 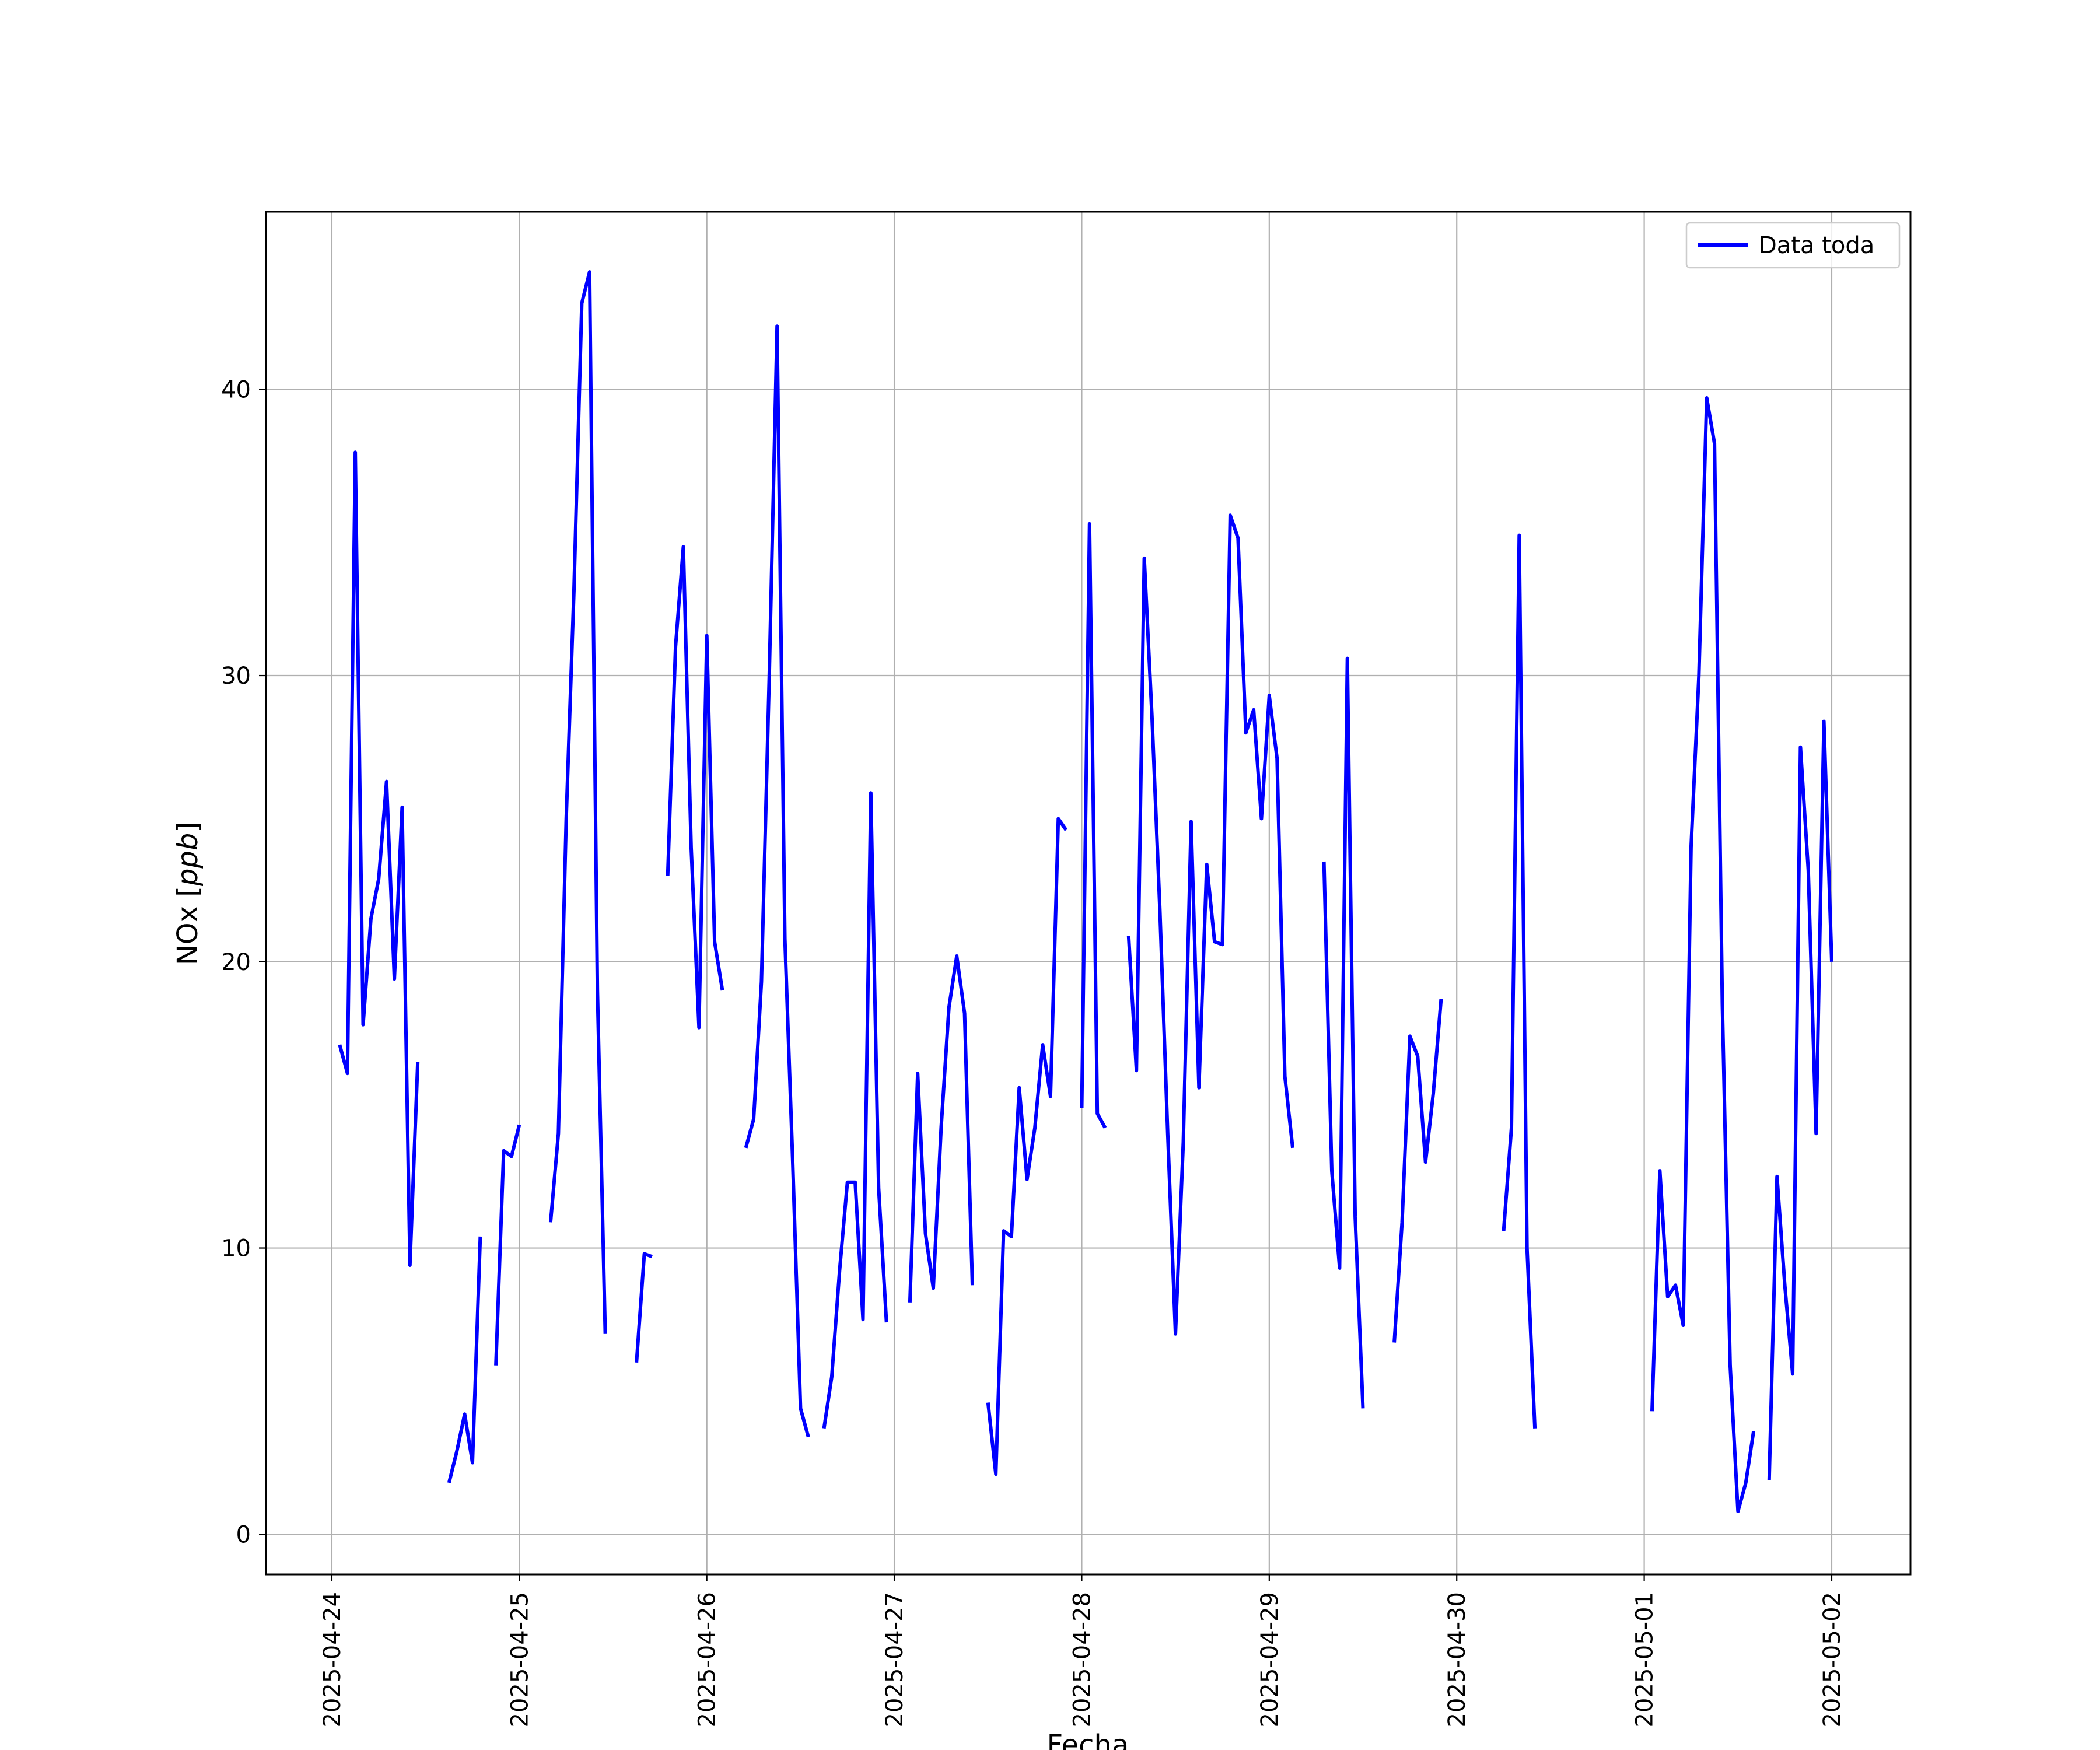 I want to click on y-axis-label: NOx [ppb], so click(x=188, y=893).